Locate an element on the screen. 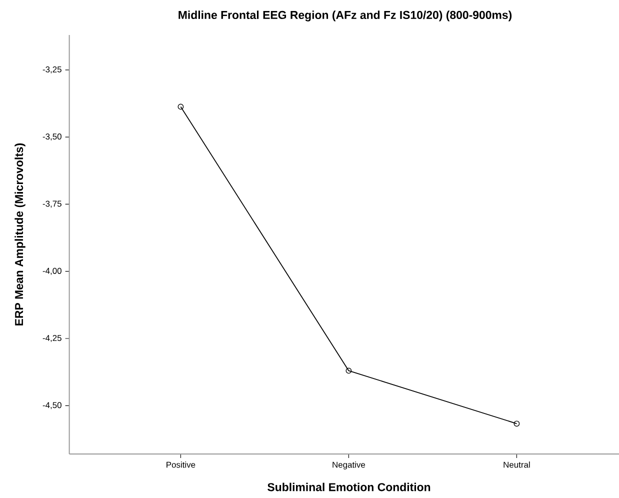  y-tick-label: -3,75 is located at coordinates (52, 204).